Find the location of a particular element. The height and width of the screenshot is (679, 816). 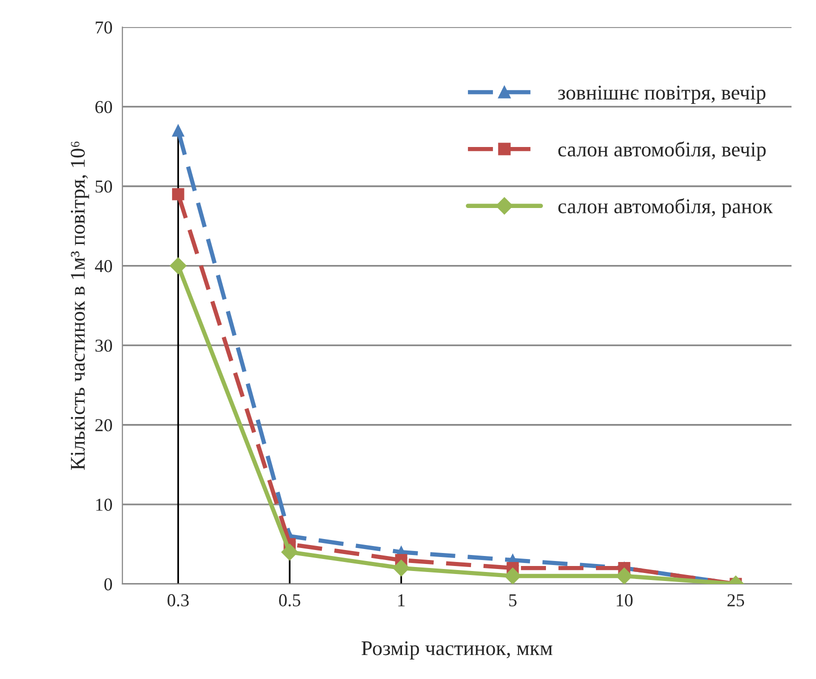

x-tick-label: 1 is located at coordinates (401, 600).